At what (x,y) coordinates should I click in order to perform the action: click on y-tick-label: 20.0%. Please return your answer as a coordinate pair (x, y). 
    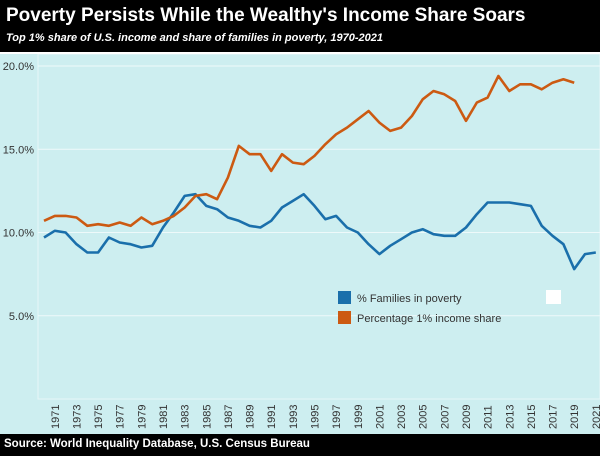
    Looking at the image, I should click on (18, 67).